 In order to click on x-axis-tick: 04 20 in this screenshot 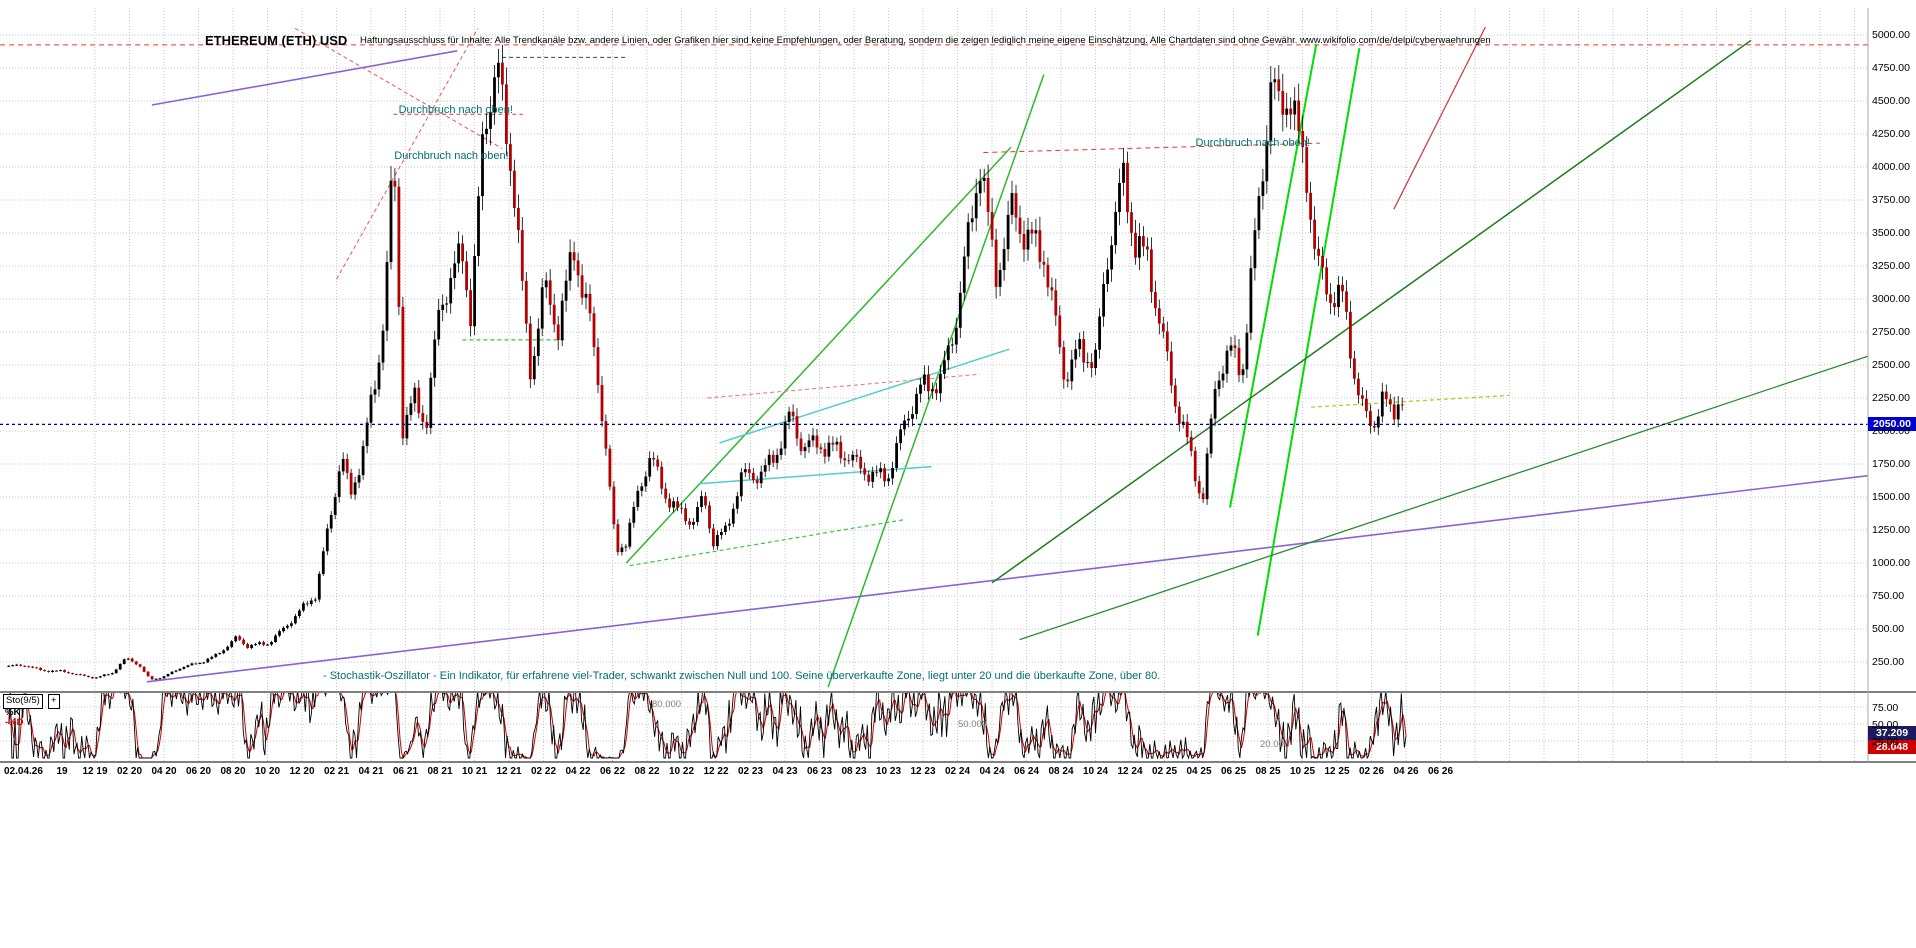, I will do `click(164, 771)`.